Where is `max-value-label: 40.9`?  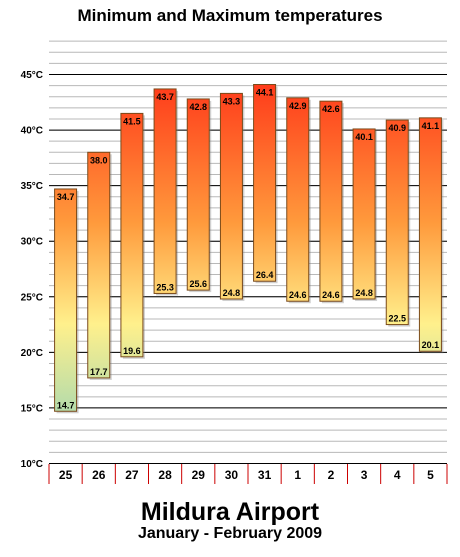
max-value-label: 40.9 is located at coordinates (397, 128).